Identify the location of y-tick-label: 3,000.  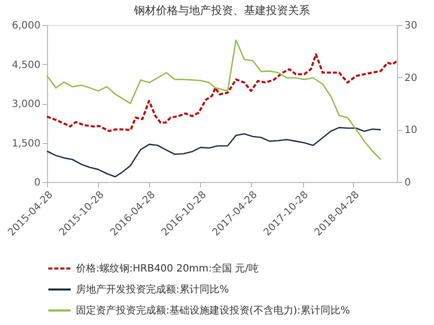
(26, 104).